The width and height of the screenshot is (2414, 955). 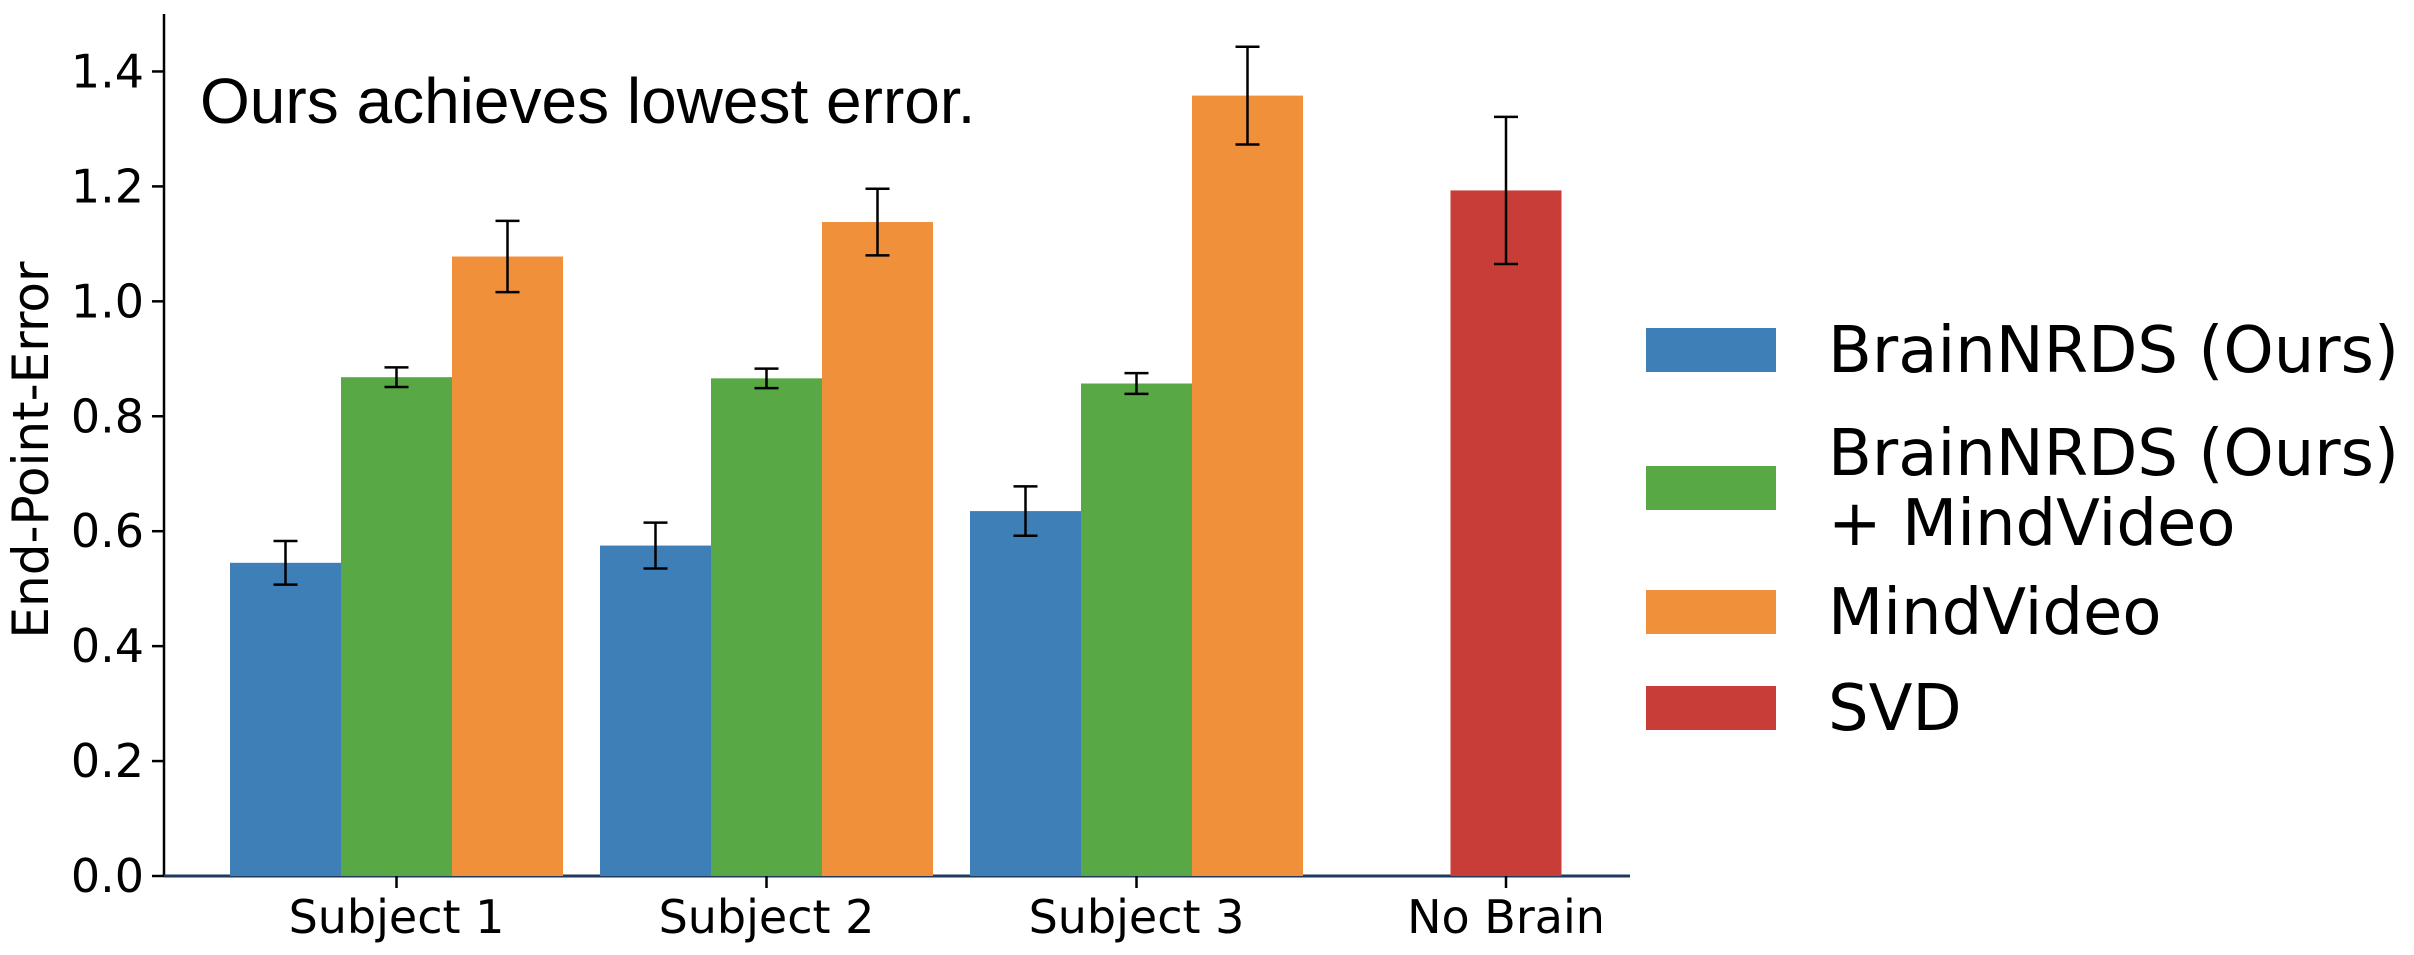 I want to click on x-tick-label: Subject 3, so click(x=1137, y=917).